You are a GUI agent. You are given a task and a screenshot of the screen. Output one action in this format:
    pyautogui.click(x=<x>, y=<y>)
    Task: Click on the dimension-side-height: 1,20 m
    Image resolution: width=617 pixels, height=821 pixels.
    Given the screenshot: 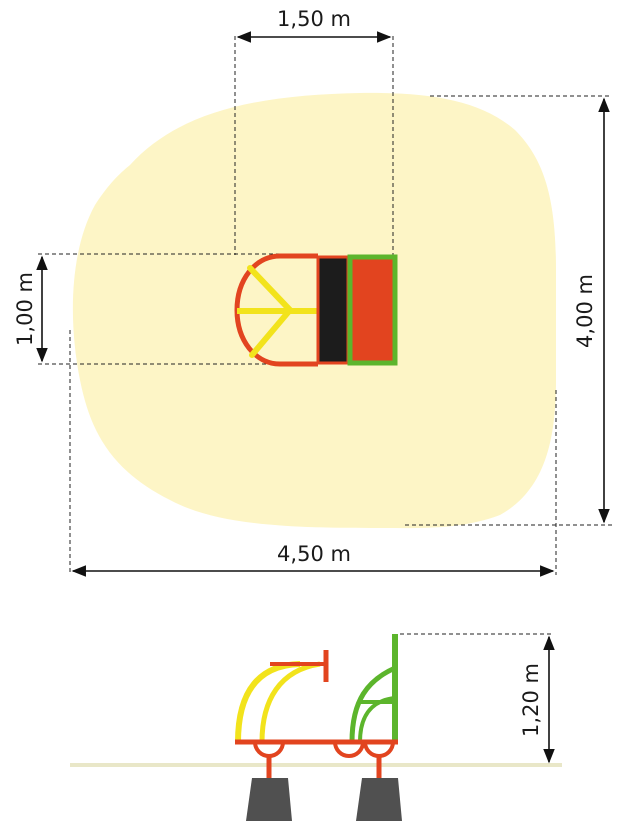 What is the action you would take?
    pyautogui.click(x=537, y=699)
    